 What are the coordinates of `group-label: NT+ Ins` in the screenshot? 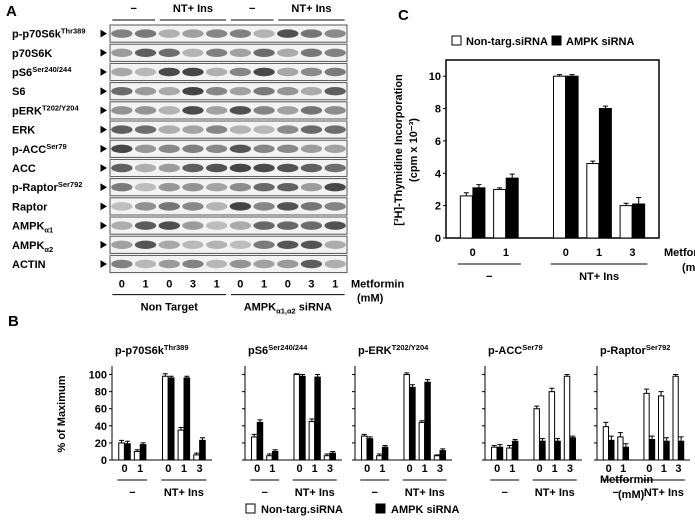 It's located at (664, 493).